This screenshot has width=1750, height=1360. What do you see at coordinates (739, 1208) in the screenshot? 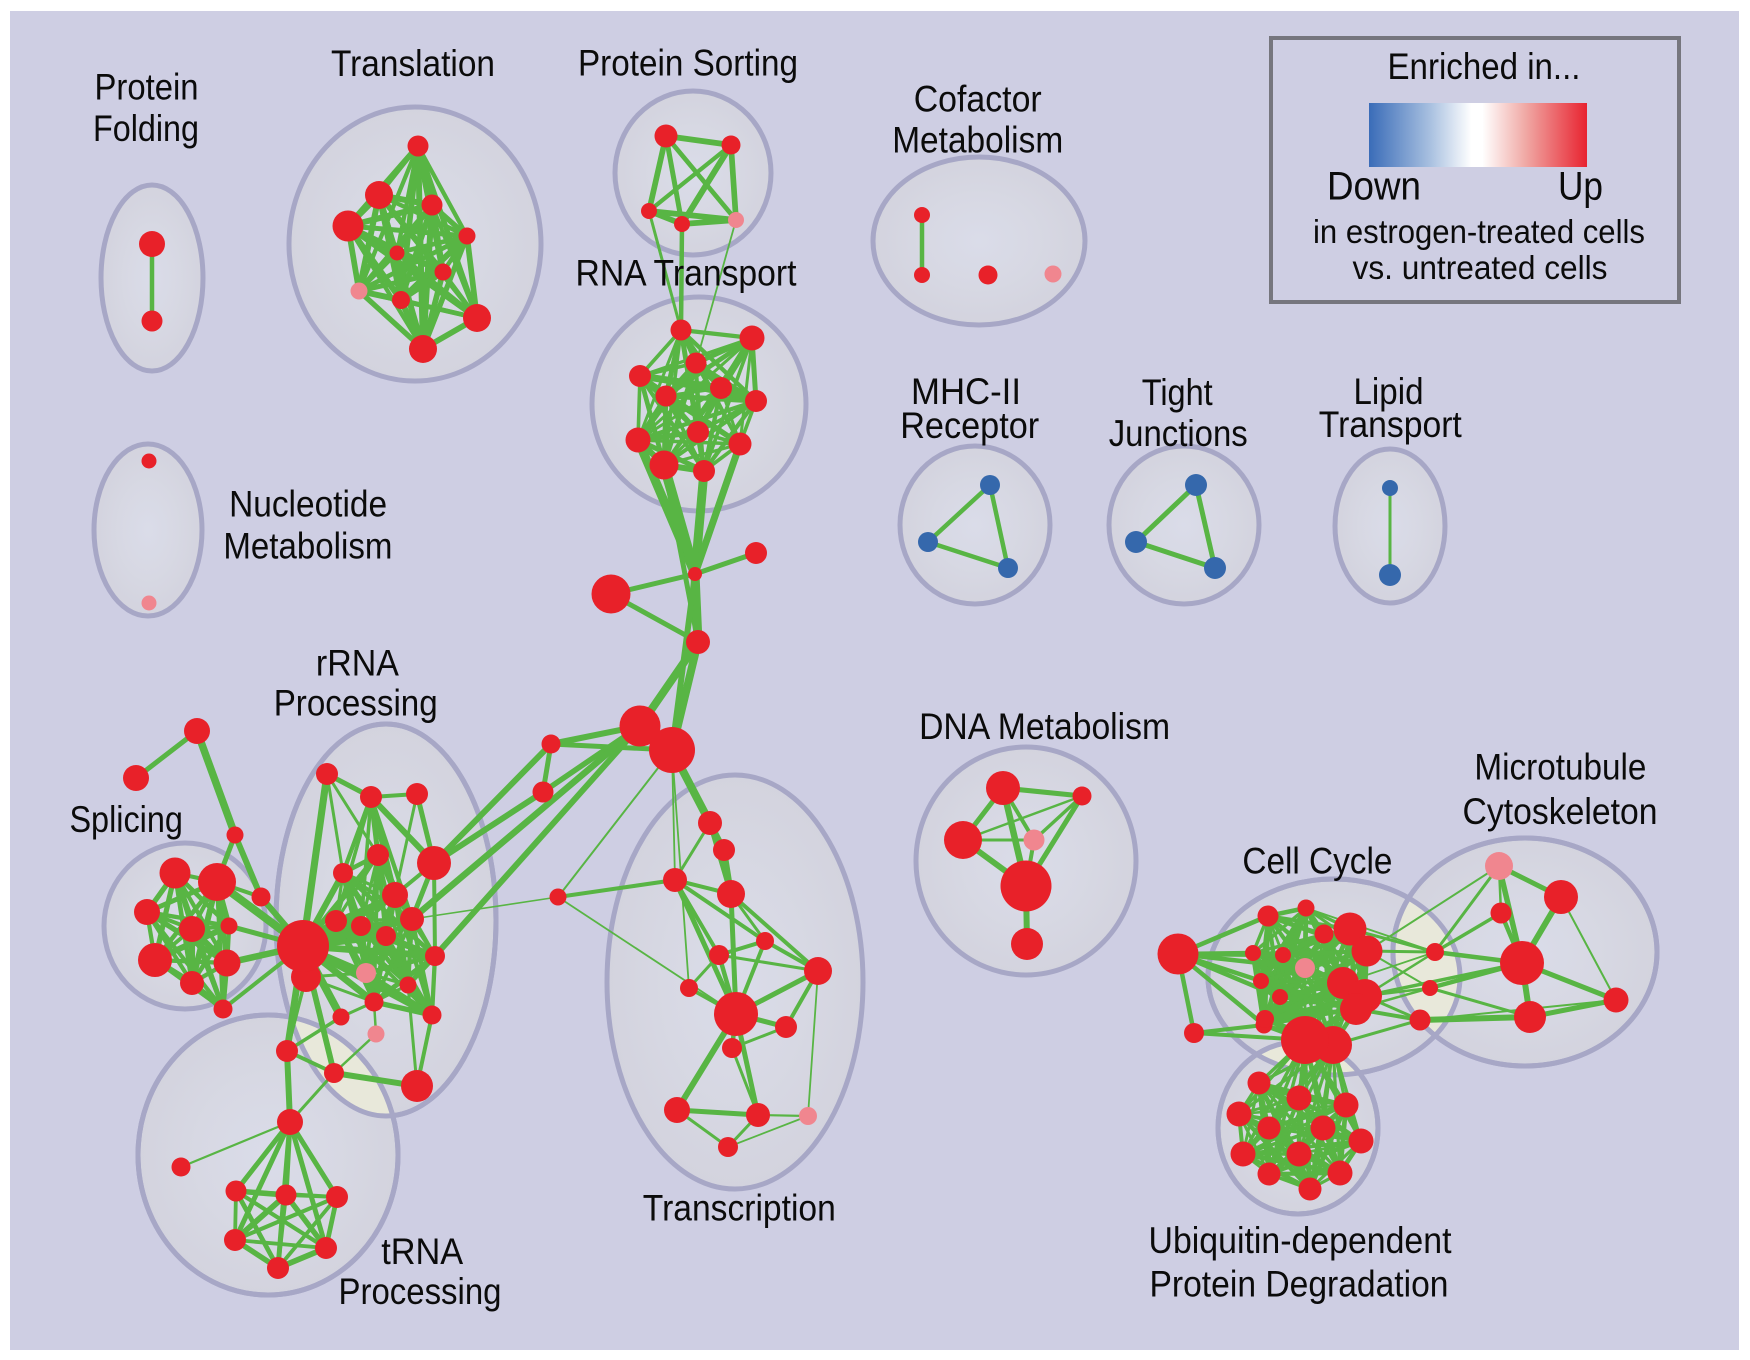
I see `svg-text: Transcription` at bounding box center [739, 1208].